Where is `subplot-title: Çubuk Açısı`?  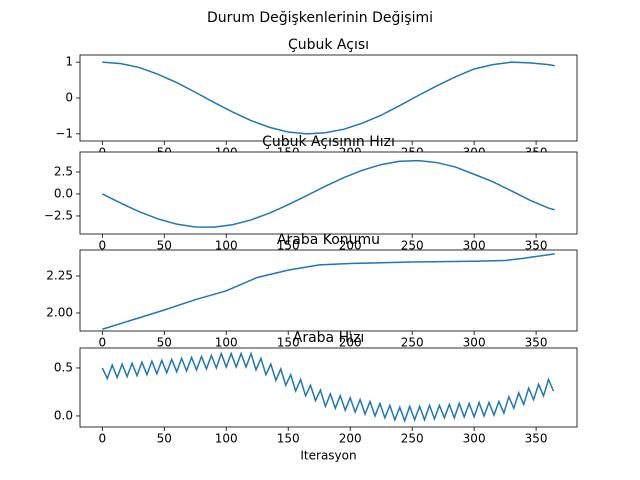
subplot-title: Çubuk Açısı is located at coordinates (328, 45).